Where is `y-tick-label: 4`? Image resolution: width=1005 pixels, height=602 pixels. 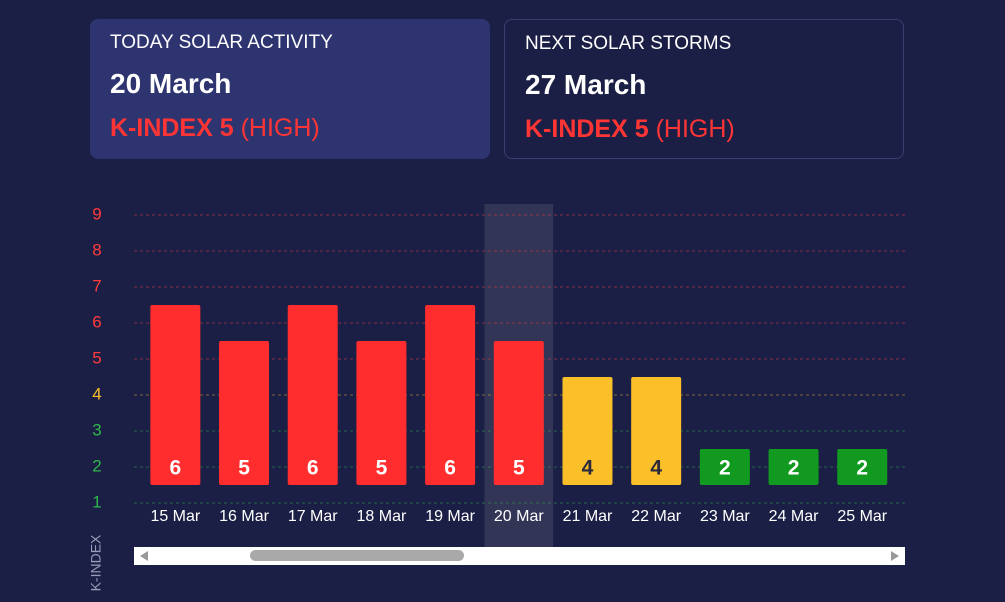
y-tick-label: 4 is located at coordinates (96, 393).